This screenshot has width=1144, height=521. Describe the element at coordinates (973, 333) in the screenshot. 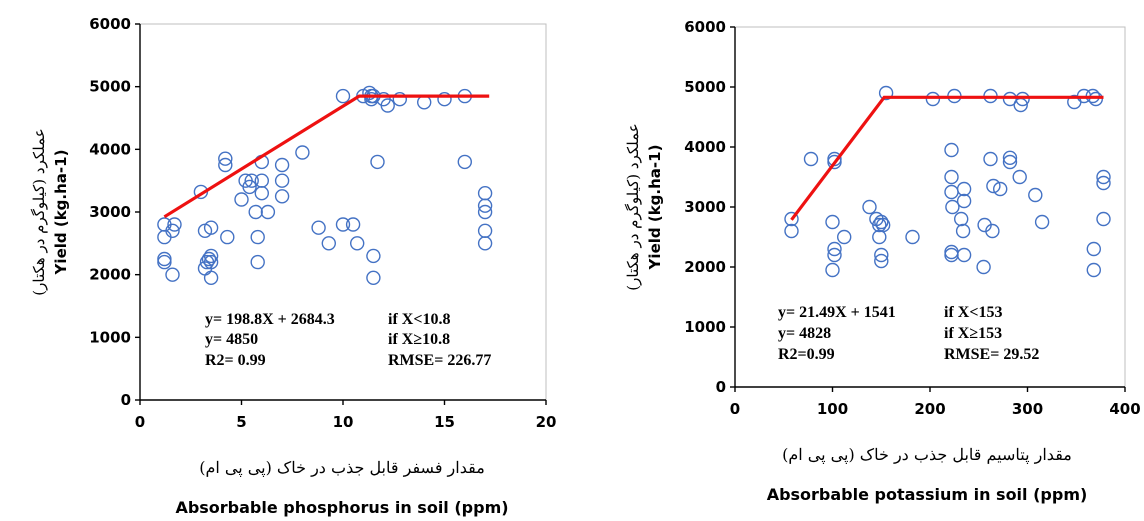

I see `condition-line-2: if X≥153` at that location.